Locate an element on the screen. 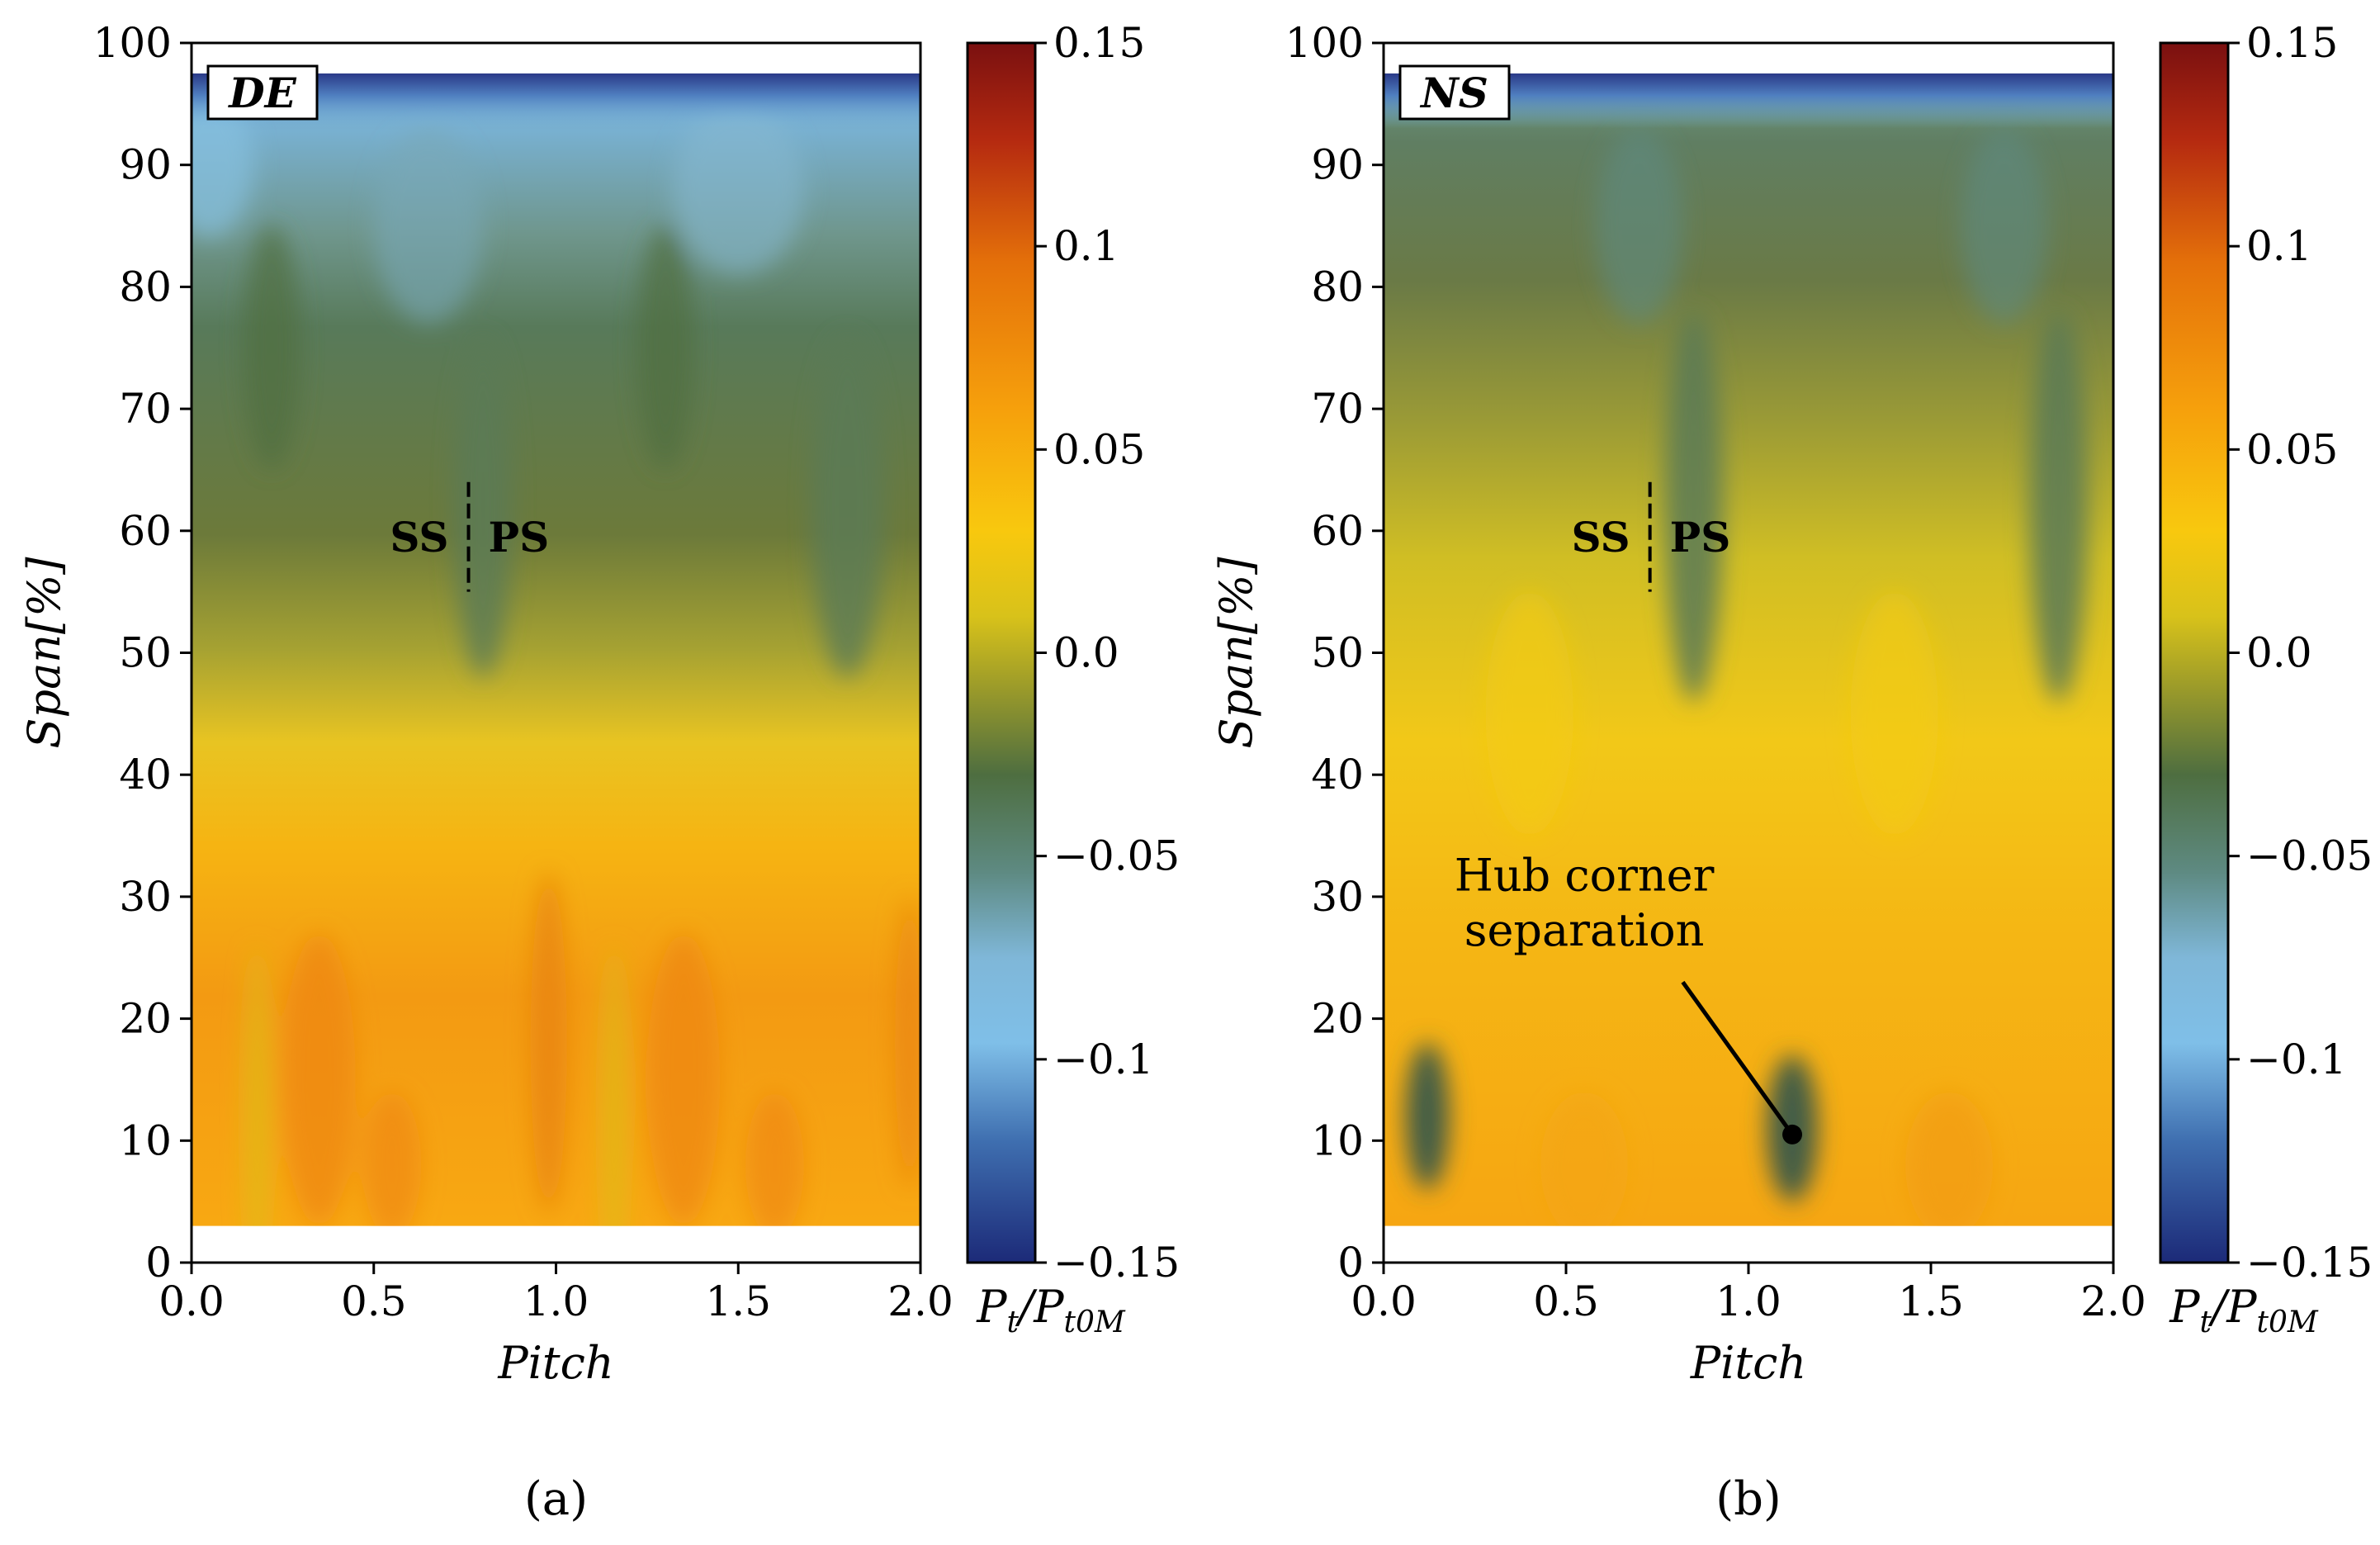 The width and height of the screenshot is (2380, 1545). cbar-label-b-sub-t: t is located at coordinates (2206, 1322).